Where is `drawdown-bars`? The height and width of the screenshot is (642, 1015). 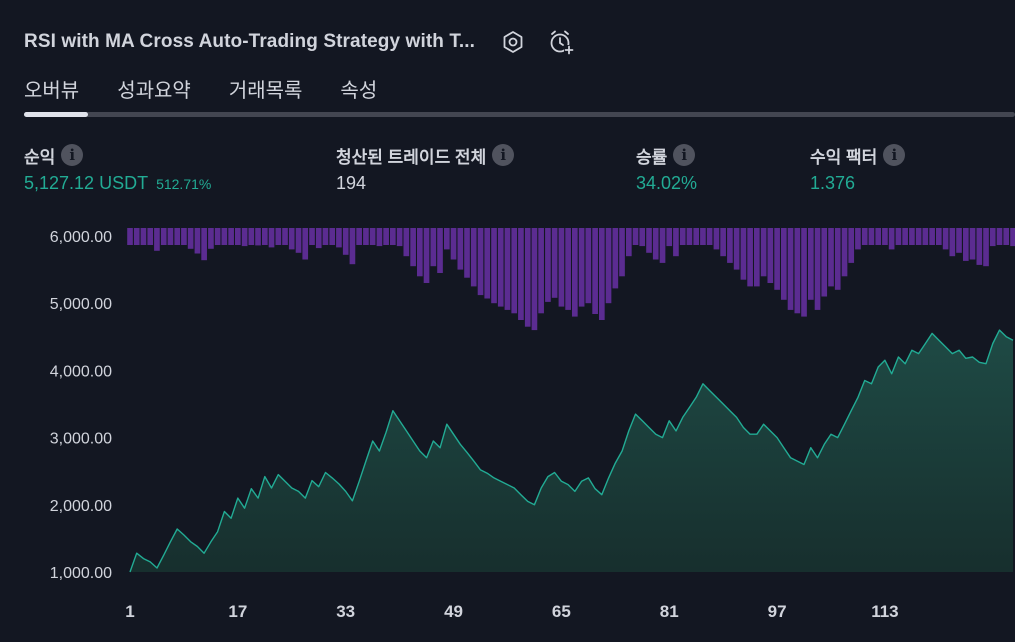
drawdown-bars is located at coordinates (571, 279).